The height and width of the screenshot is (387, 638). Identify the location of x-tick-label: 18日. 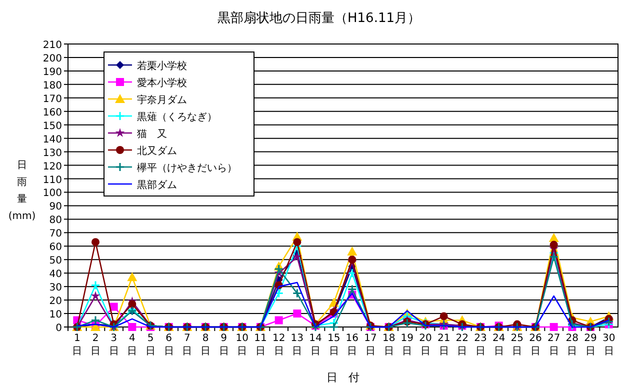
(389, 345).